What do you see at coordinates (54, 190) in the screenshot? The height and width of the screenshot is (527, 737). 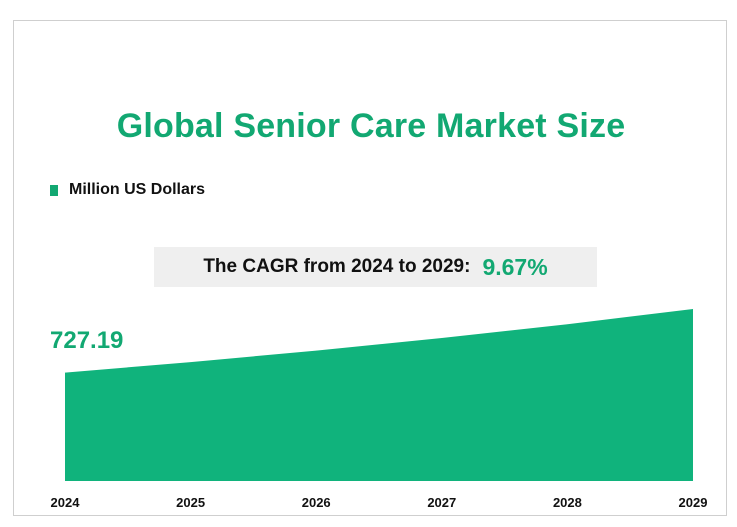 I see `legend-swatch` at bounding box center [54, 190].